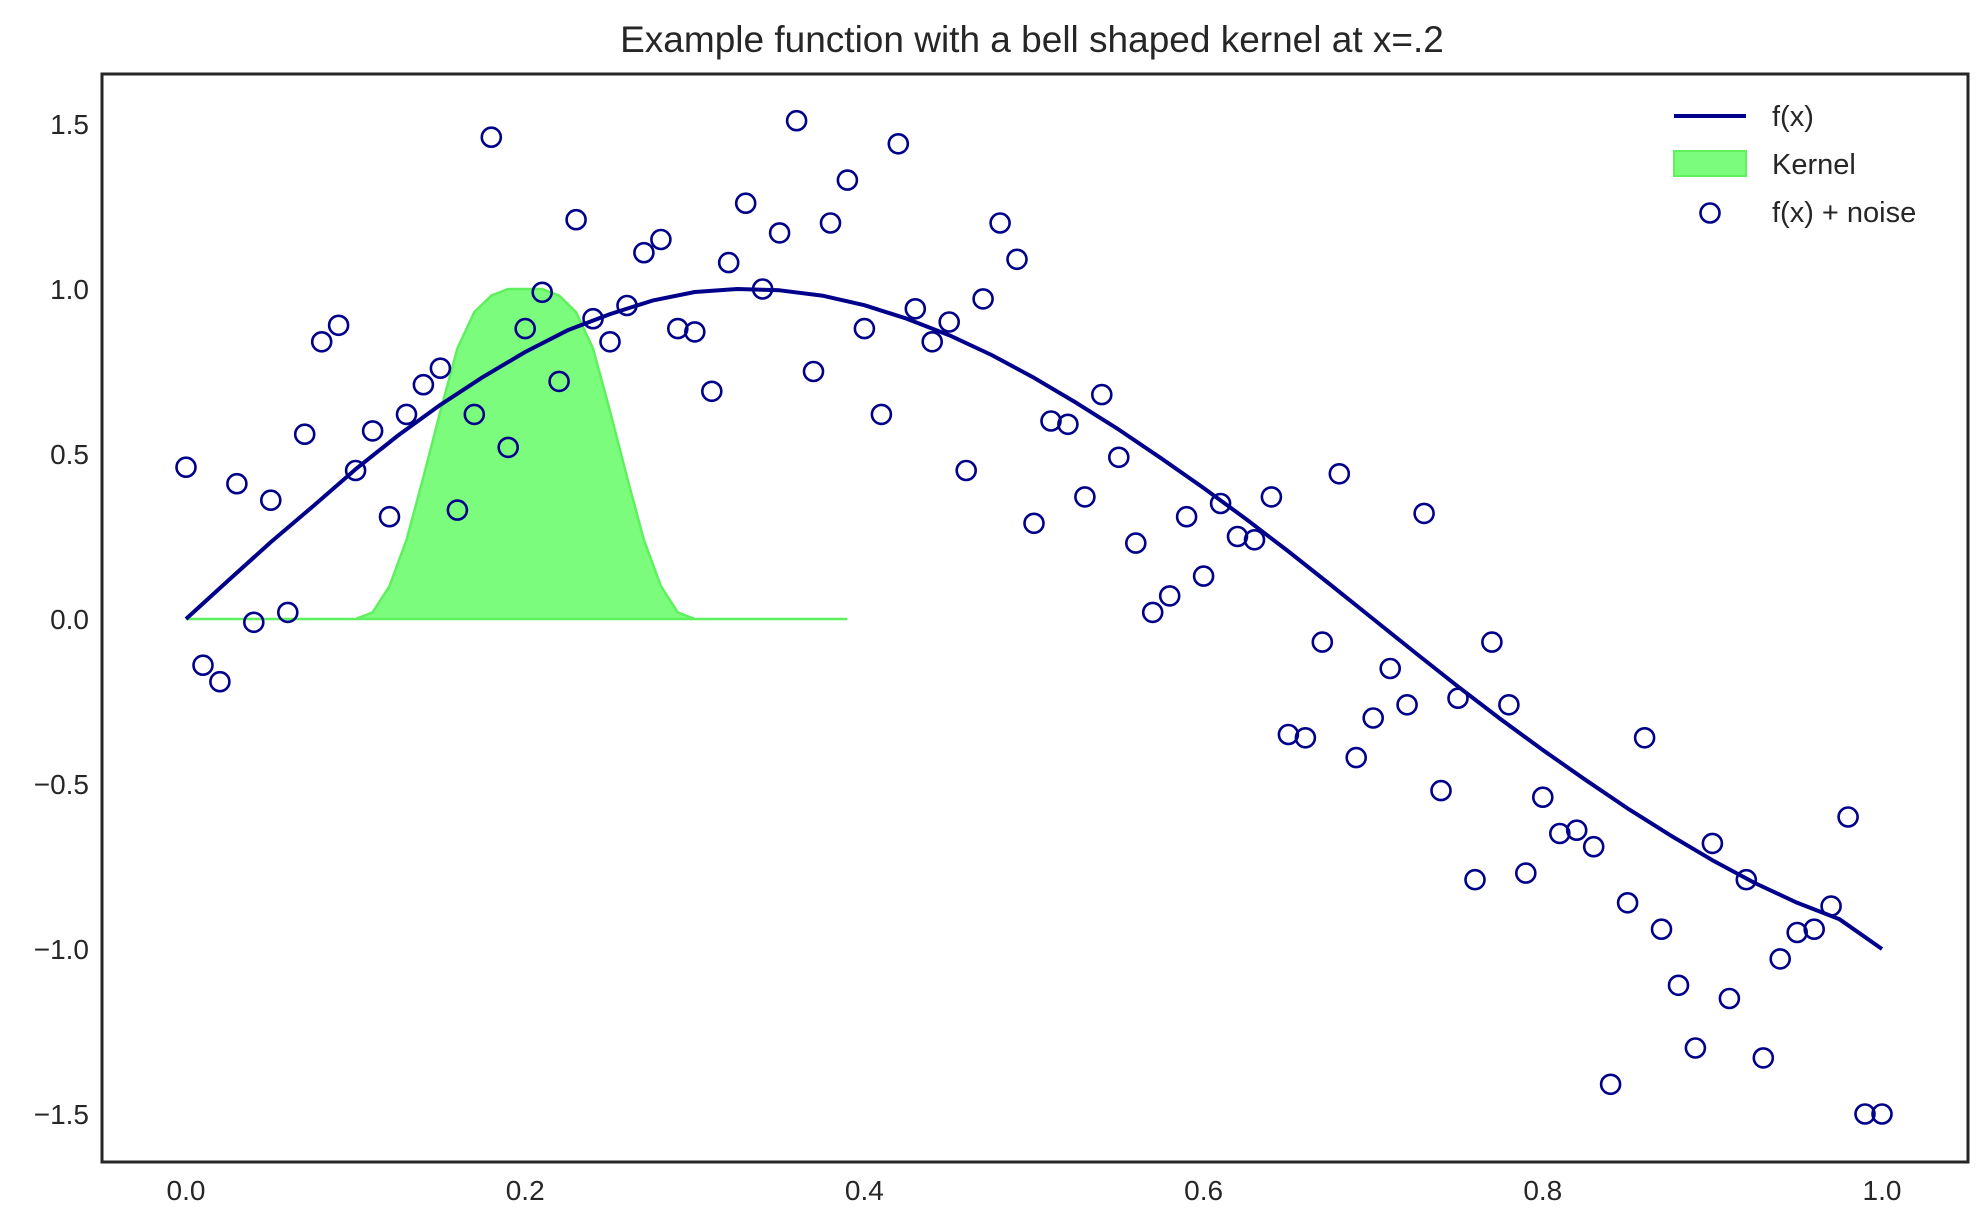 Image resolution: width=1985 pixels, height=1227 pixels. I want to click on x-tick-label: 0.4, so click(864, 1190).